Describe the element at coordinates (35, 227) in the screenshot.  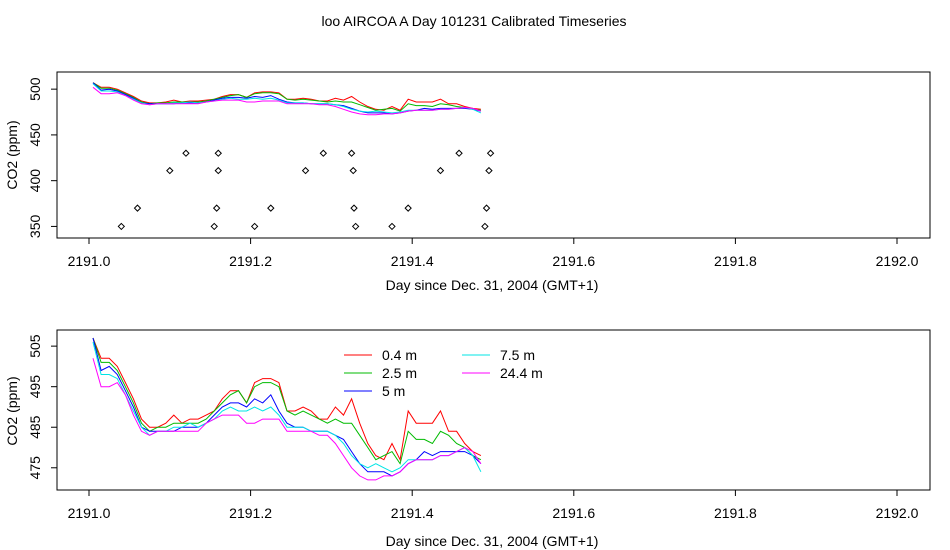
I see `y-tick-label: 350` at that location.